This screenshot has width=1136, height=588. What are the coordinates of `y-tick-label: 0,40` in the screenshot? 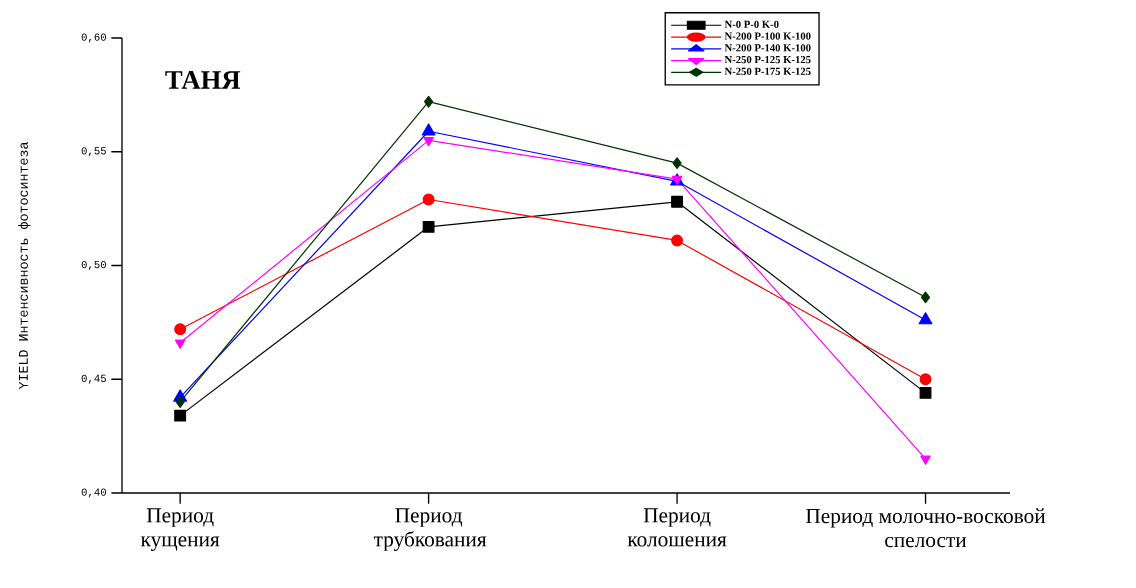 It's located at (93, 493).